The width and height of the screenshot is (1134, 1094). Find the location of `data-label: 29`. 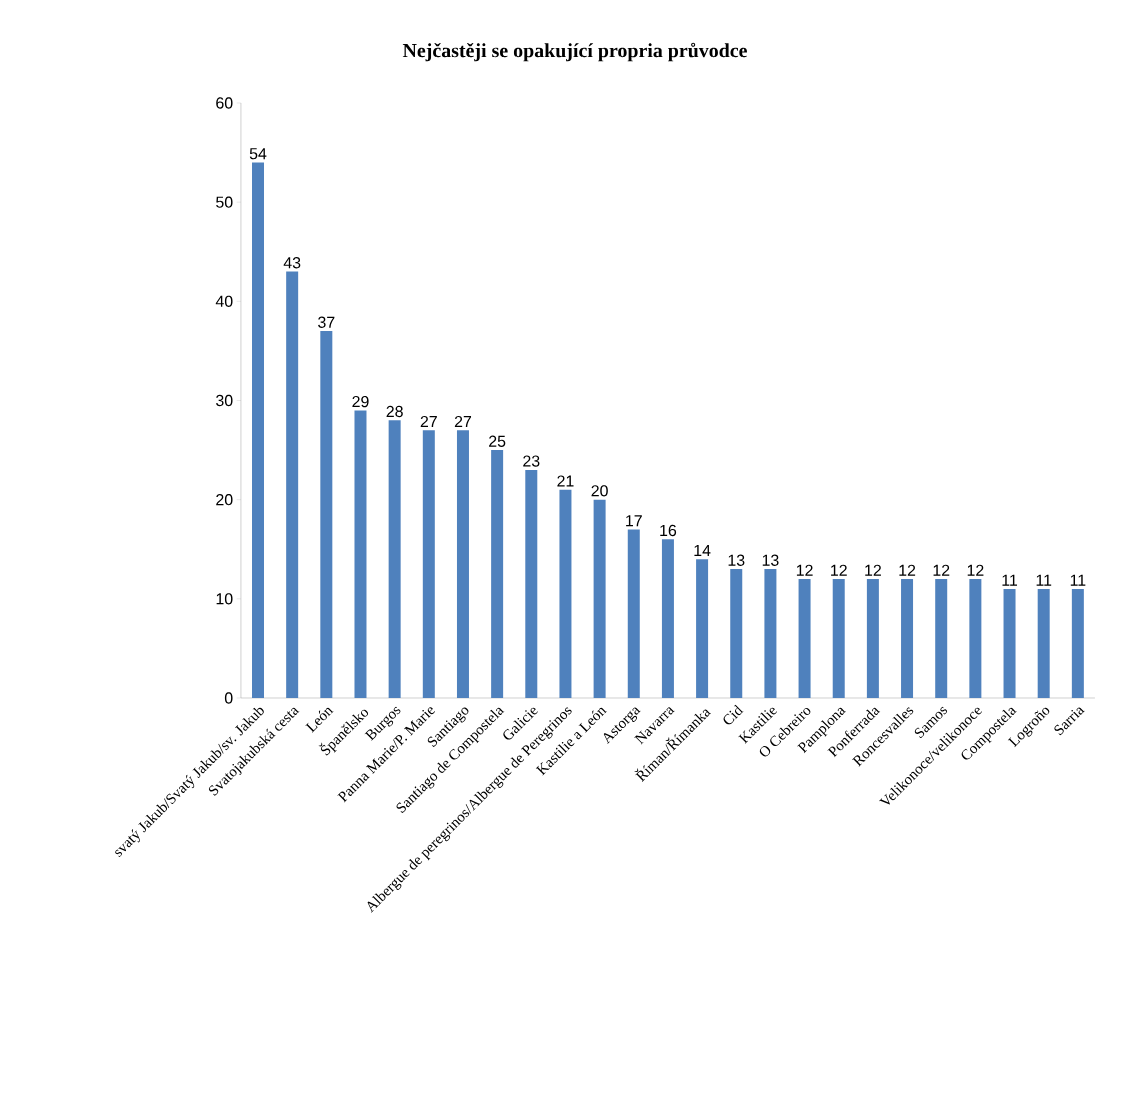

data-label: 29 is located at coordinates (360, 401).